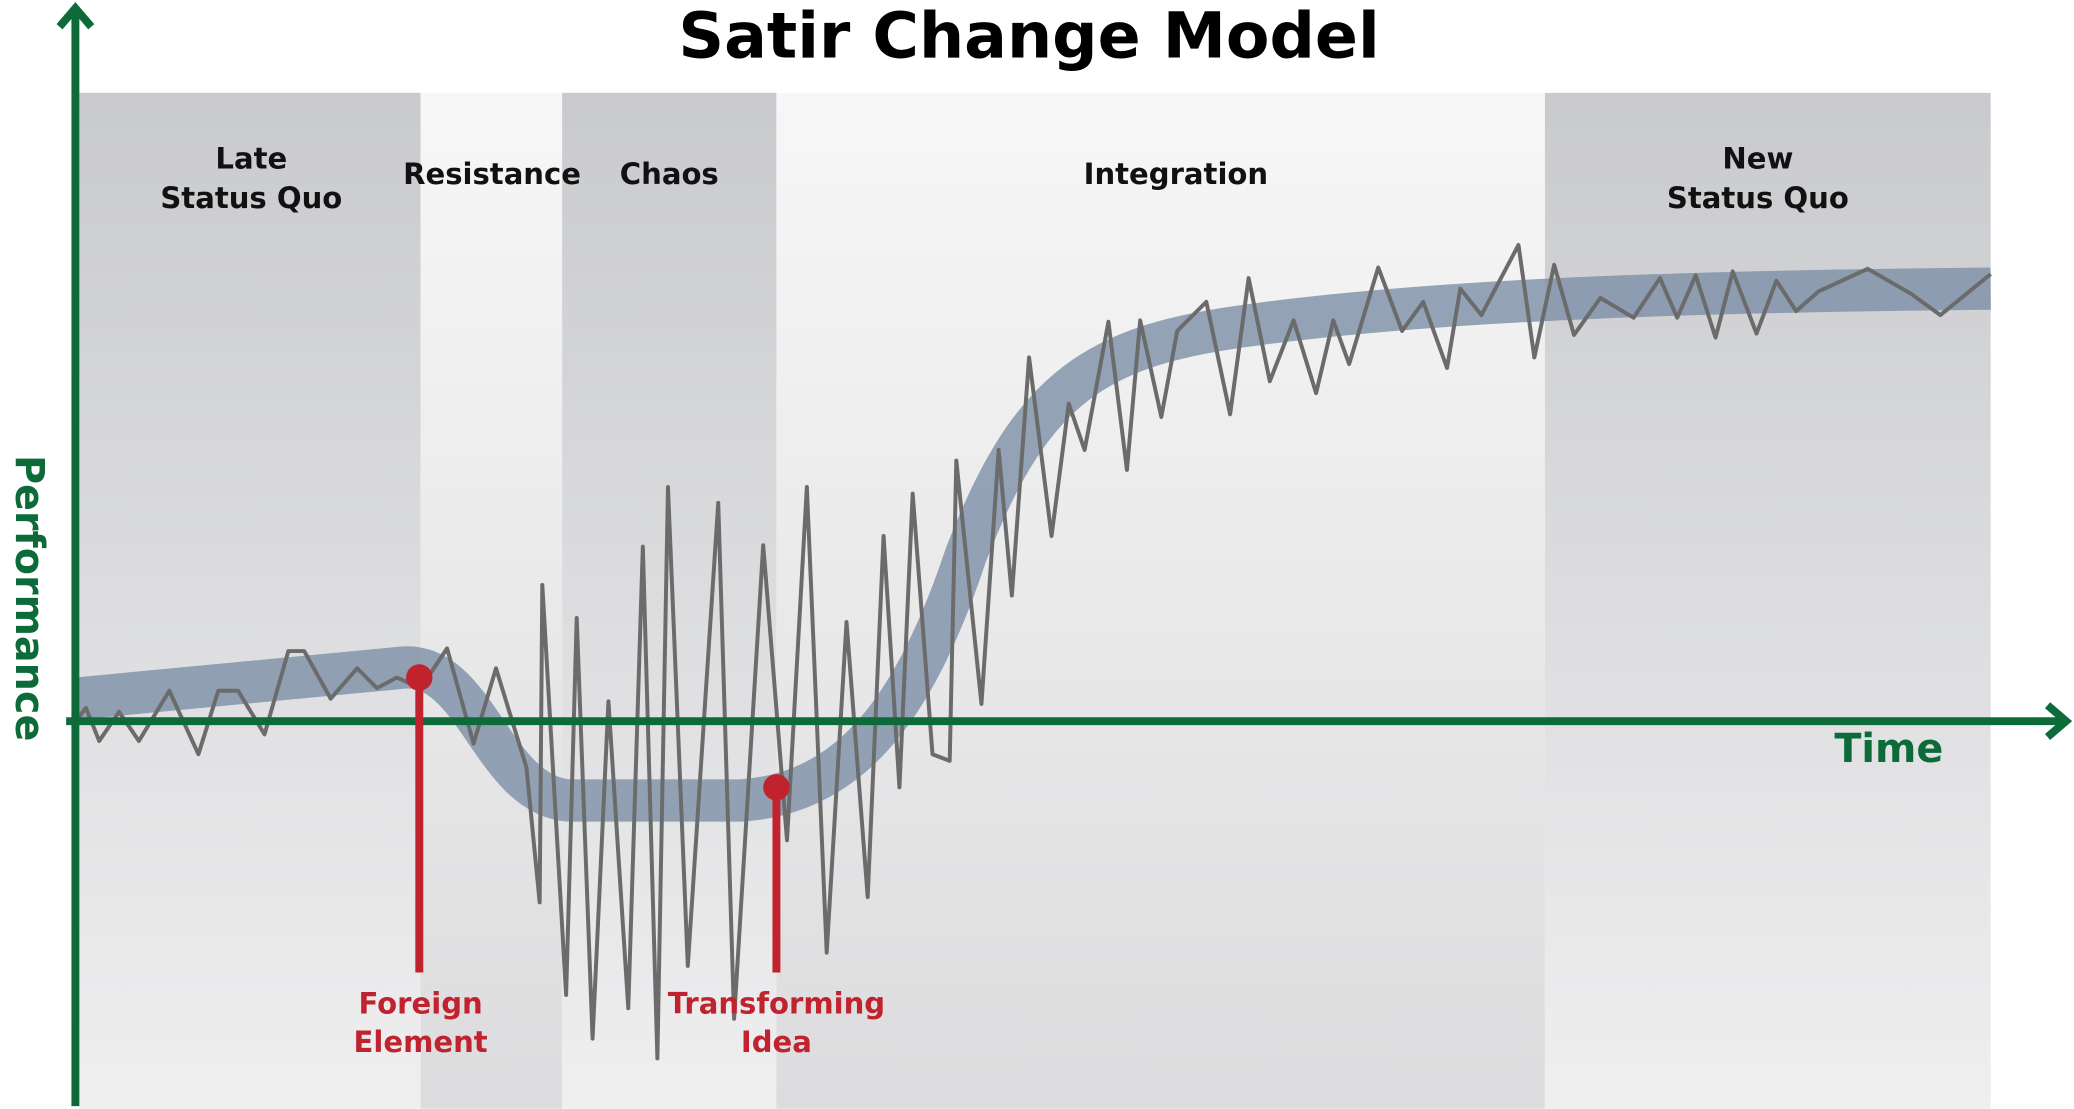 The width and height of the screenshot is (2074, 1109). What do you see at coordinates (29, 598) in the screenshot?
I see `y-axis-label: Performance` at bounding box center [29, 598].